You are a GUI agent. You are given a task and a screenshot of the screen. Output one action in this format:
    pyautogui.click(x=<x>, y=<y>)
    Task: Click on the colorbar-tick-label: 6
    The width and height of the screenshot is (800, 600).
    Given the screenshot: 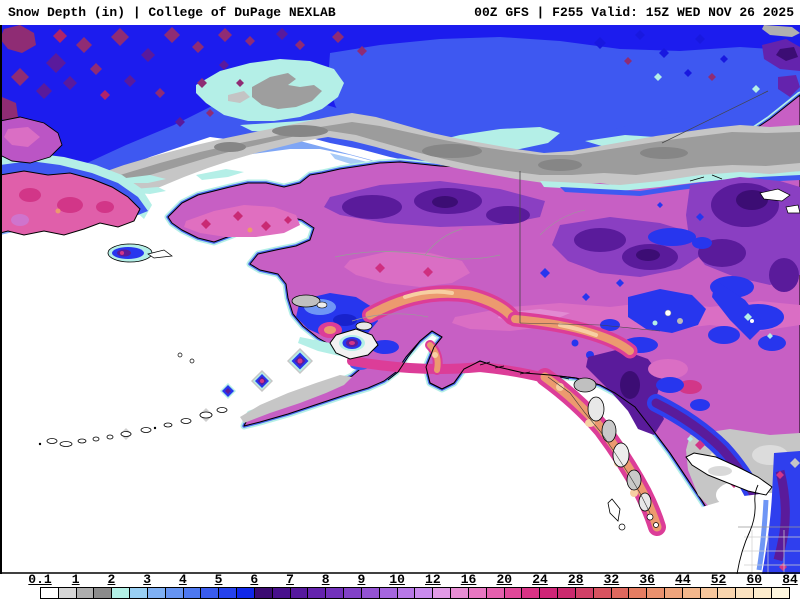 What is the action you would take?
    pyautogui.click(x=254, y=579)
    